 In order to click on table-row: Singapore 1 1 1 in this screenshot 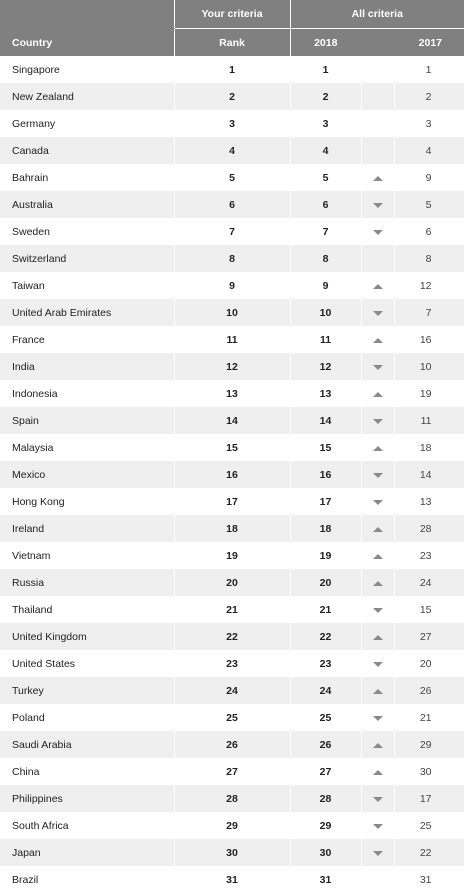, I will do `click(232, 69)`.